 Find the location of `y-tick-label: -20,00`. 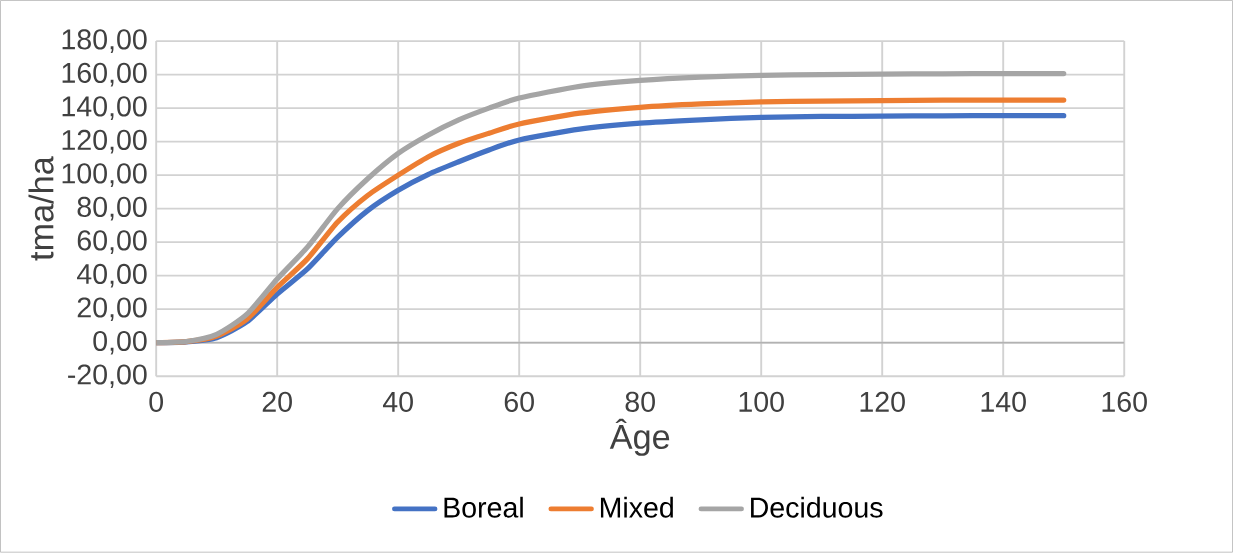

y-tick-label: -20,00 is located at coordinates (107, 376).